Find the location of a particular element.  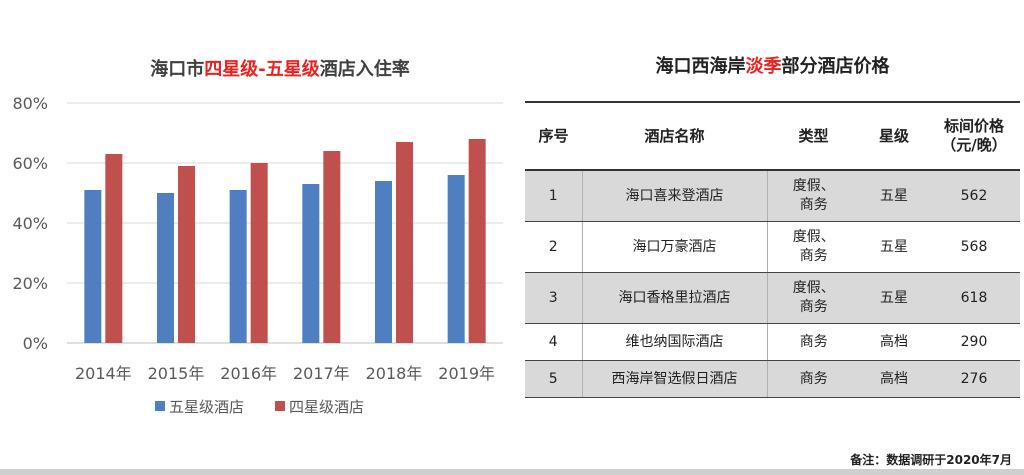

header-price-line2: （元/晚） is located at coordinates (974, 145).